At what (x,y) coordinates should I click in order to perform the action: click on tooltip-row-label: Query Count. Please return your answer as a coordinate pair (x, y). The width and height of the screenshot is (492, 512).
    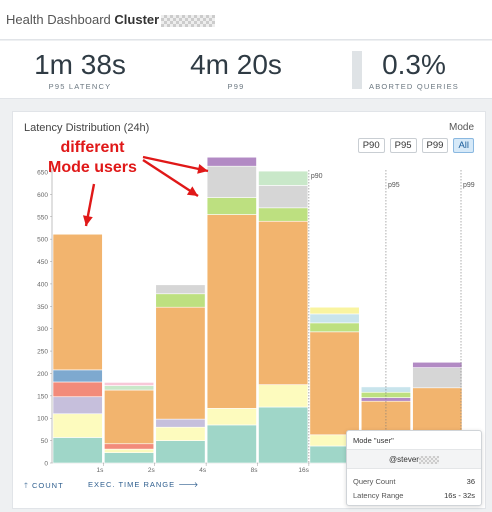
    Looking at the image, I should click on (374, 481).